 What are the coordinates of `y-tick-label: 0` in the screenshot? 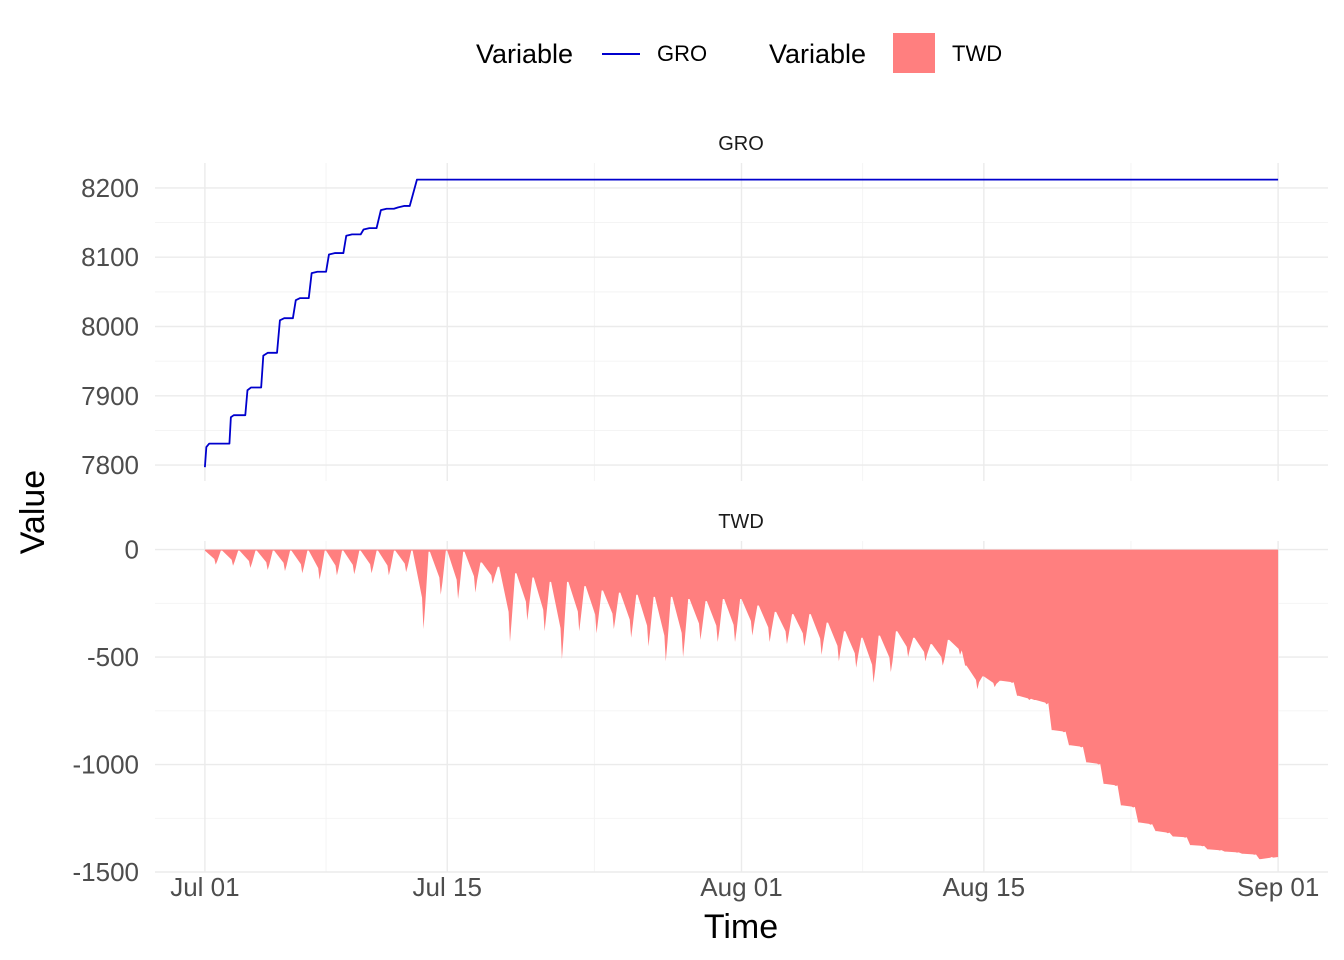 It's located at (132, 550).